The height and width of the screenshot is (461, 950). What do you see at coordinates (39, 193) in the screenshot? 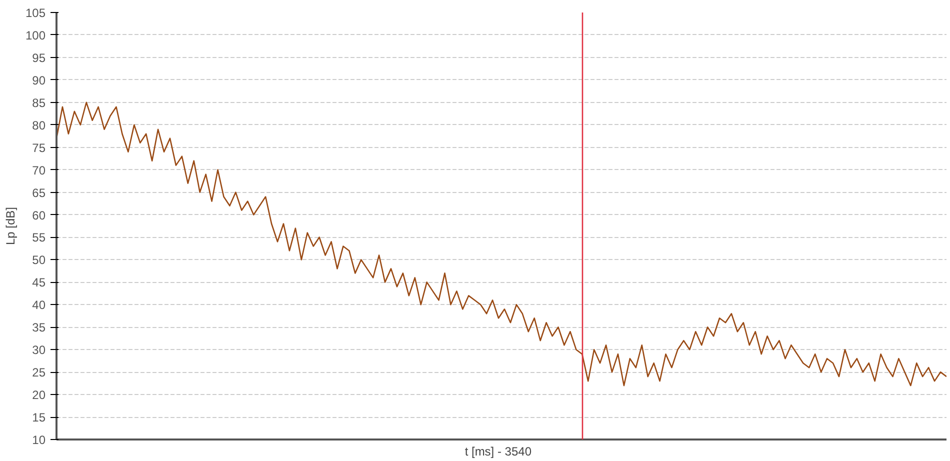
I see `y-tick-label: 65` at bounding box center [39, 193].